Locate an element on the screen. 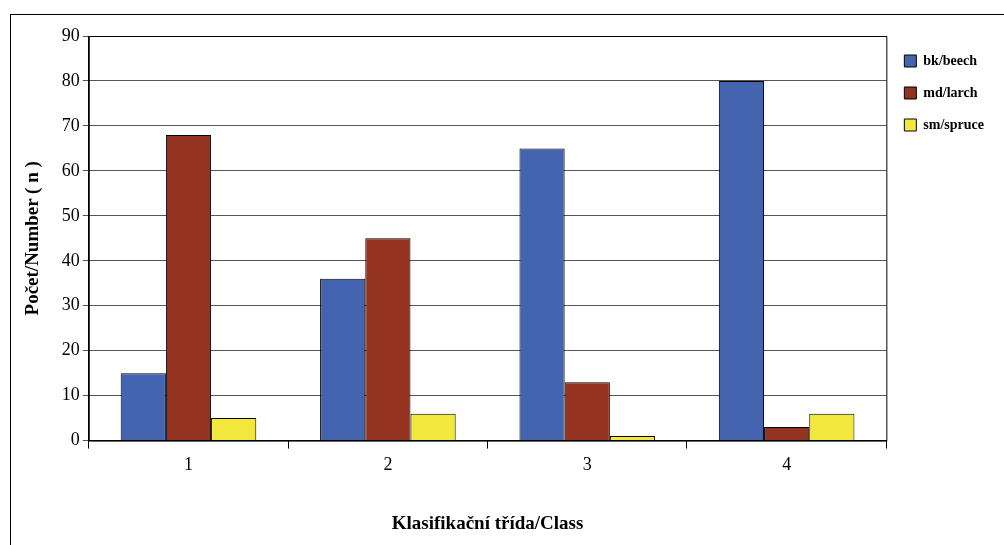 The width and height of the screenshot is (1004, 545). x-tick-label: 1 is located at coordinates (188, 464).